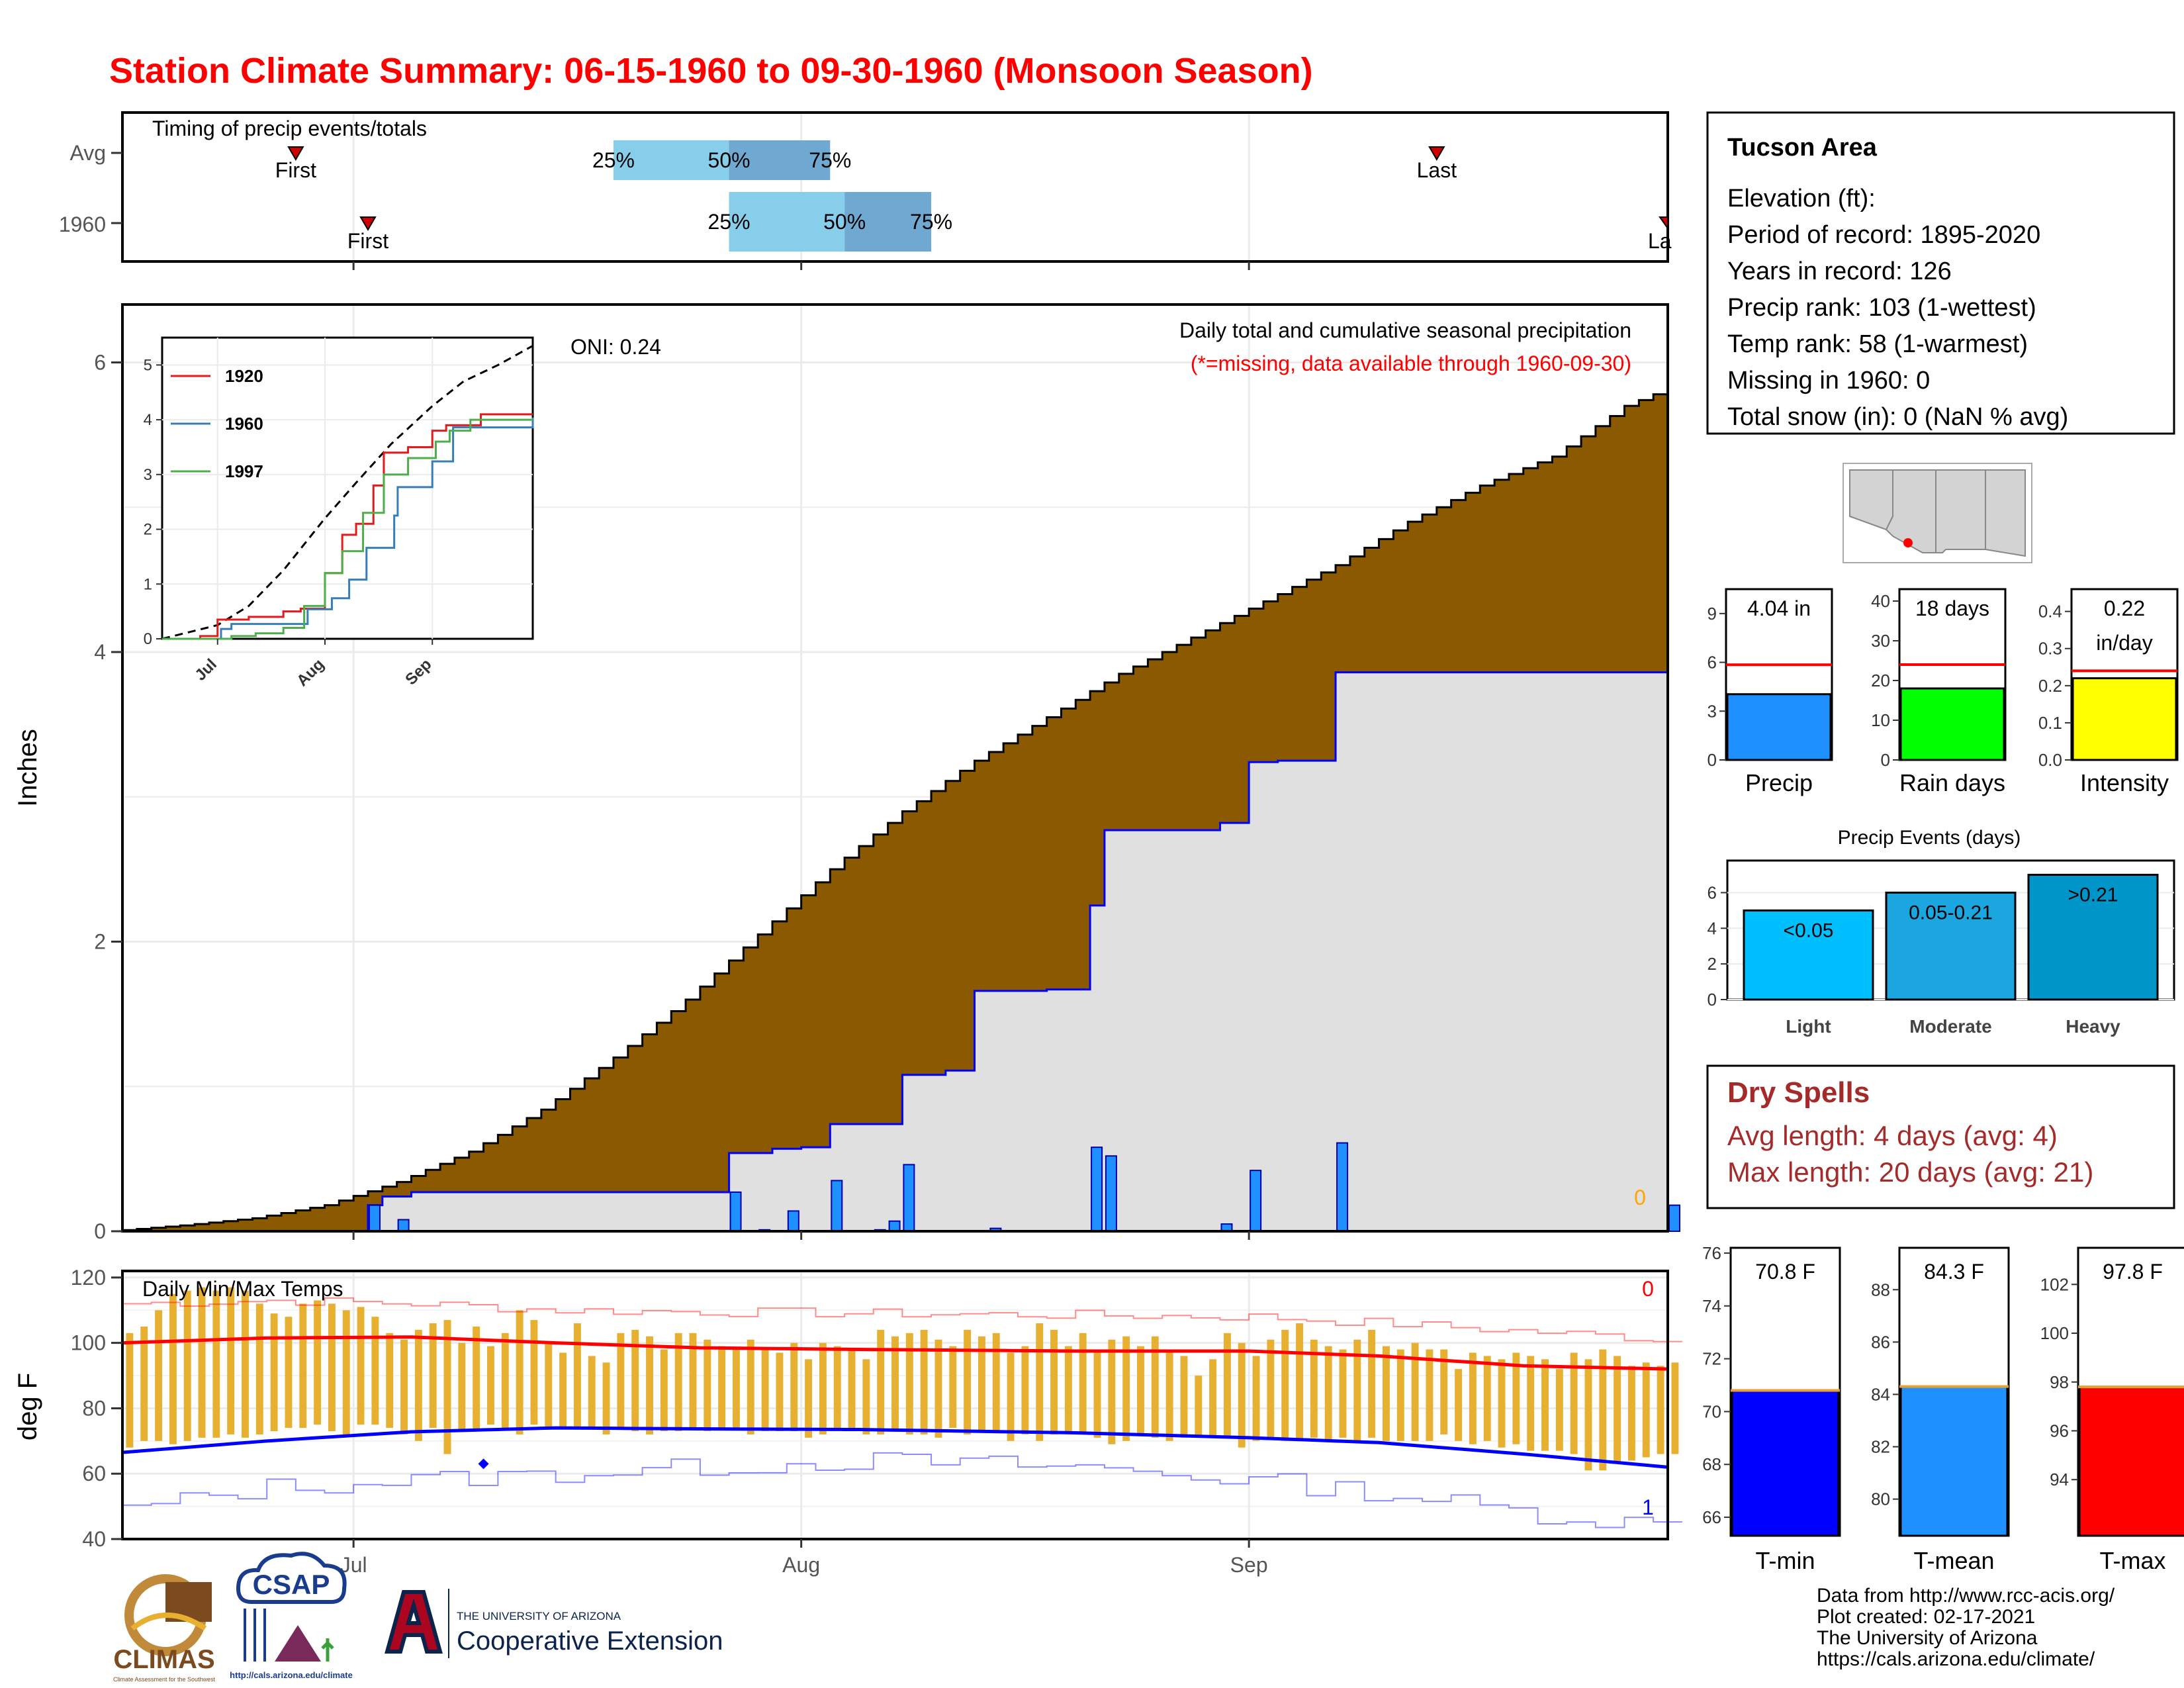  What do you see at coordinates (2124, 608) in the screenshot?
I see `intensity-value-label: 0.22` at bounding box center [2124, 608].